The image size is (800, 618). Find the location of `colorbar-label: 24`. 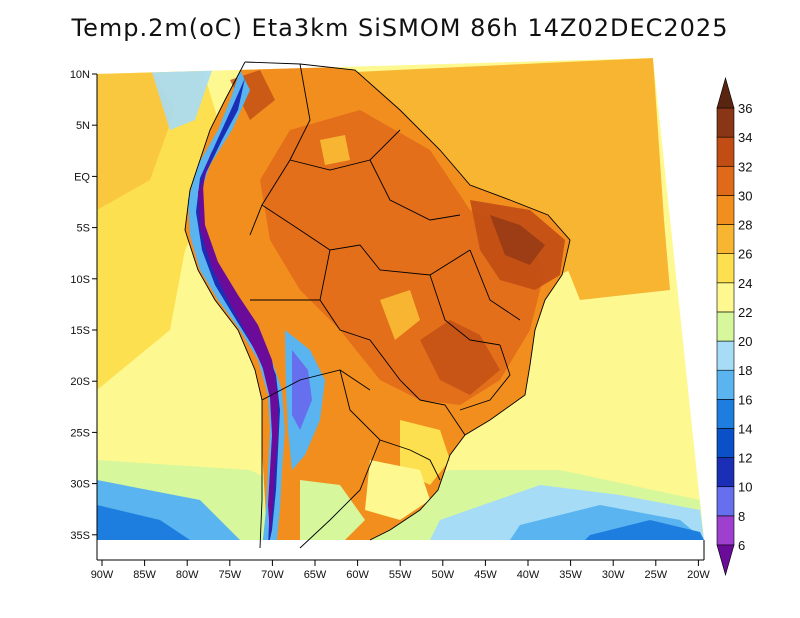

colorbar-label: 24 is located at coordinates (745, 283).